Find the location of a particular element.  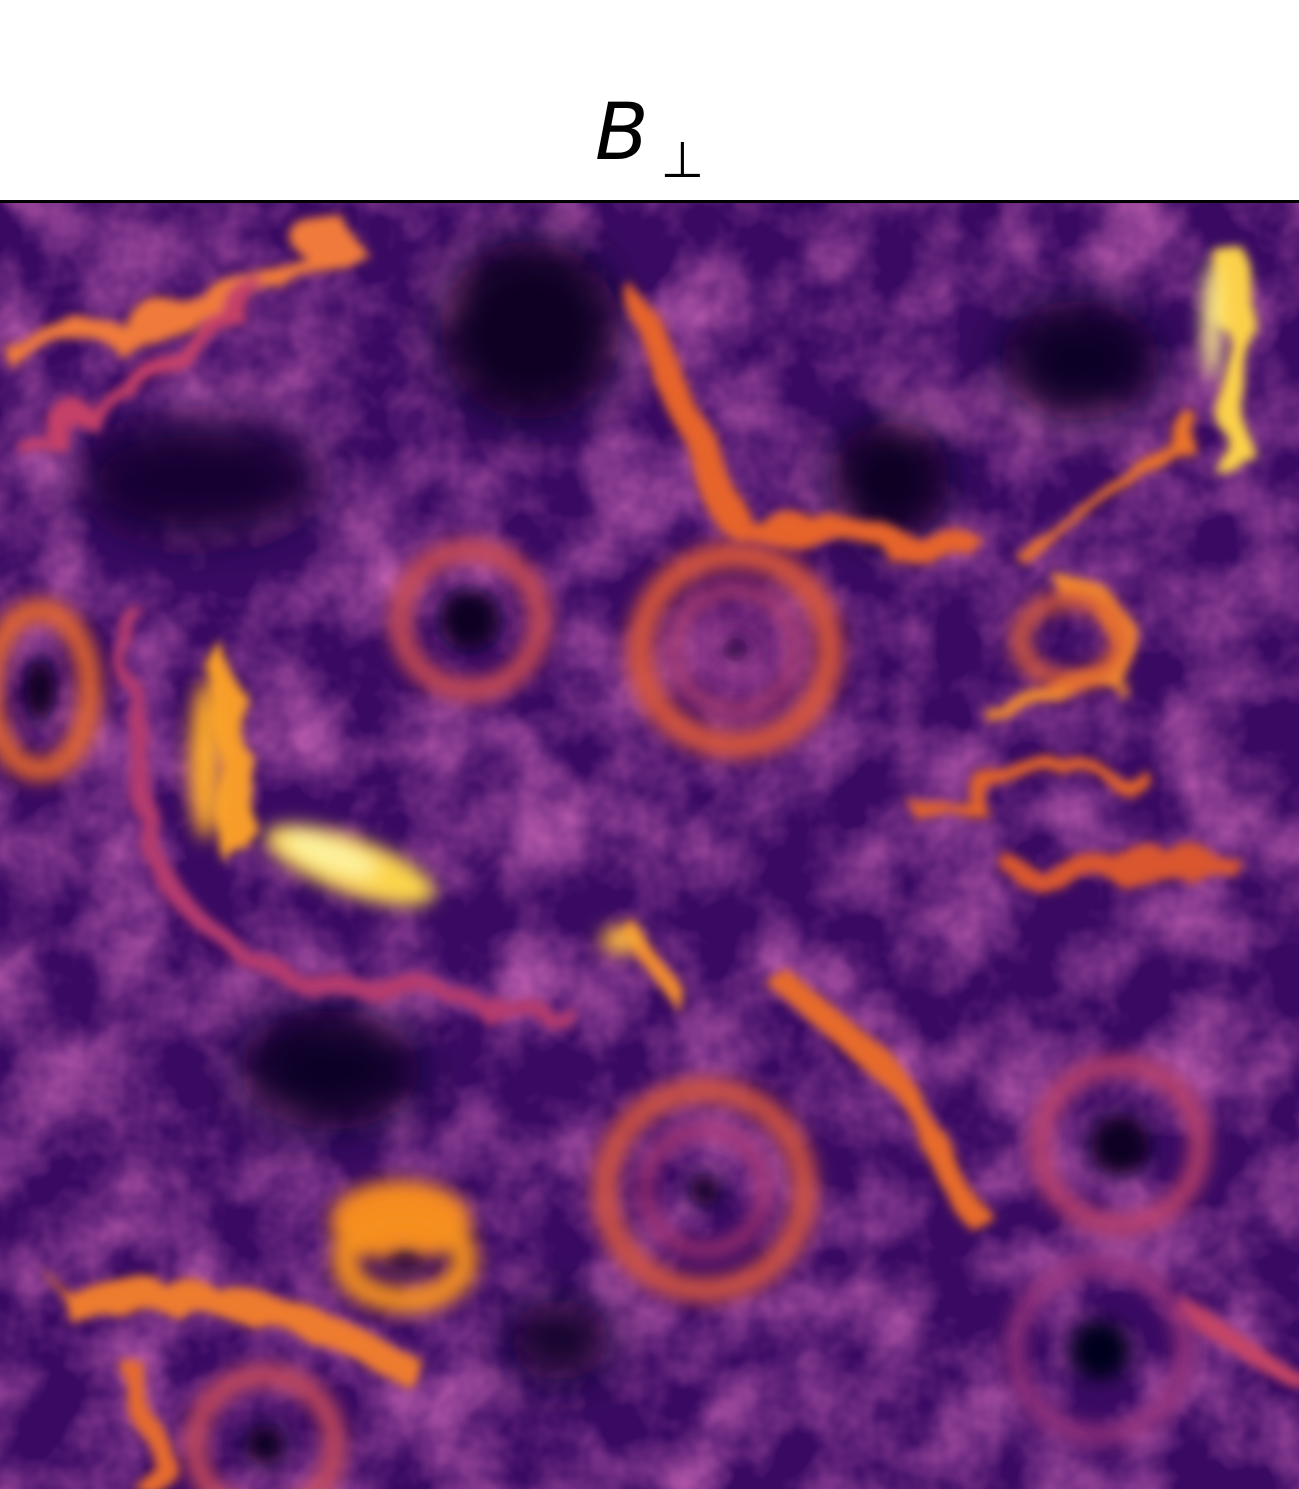

figure-title: B ⊥ is located at coordinates (649, 138).